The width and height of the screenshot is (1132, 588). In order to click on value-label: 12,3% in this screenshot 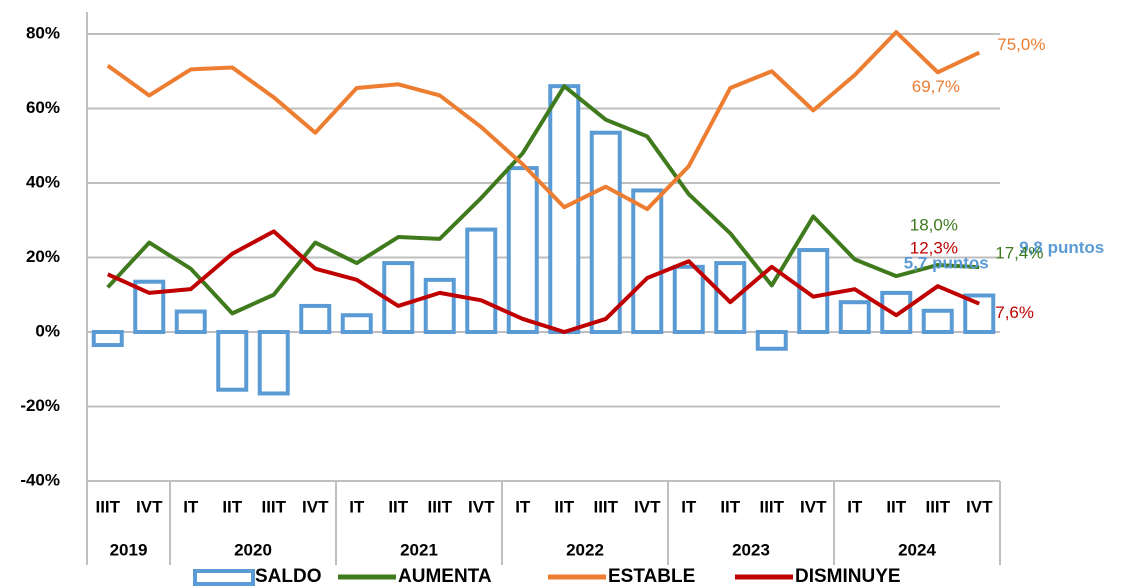, I will do `click(934, 248)`.